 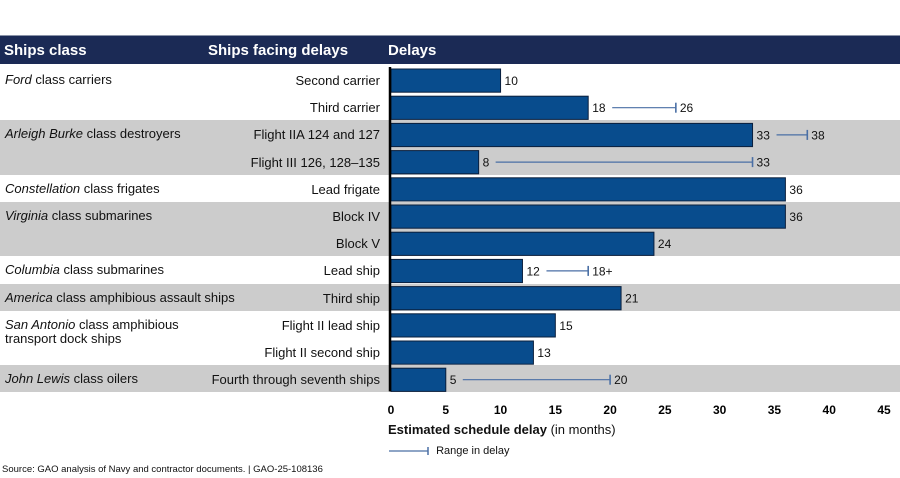 What do you see at coordinates (830, 410) in the screenshot?
I see `x-tick-label: 40` at bounding box center [830, 410].